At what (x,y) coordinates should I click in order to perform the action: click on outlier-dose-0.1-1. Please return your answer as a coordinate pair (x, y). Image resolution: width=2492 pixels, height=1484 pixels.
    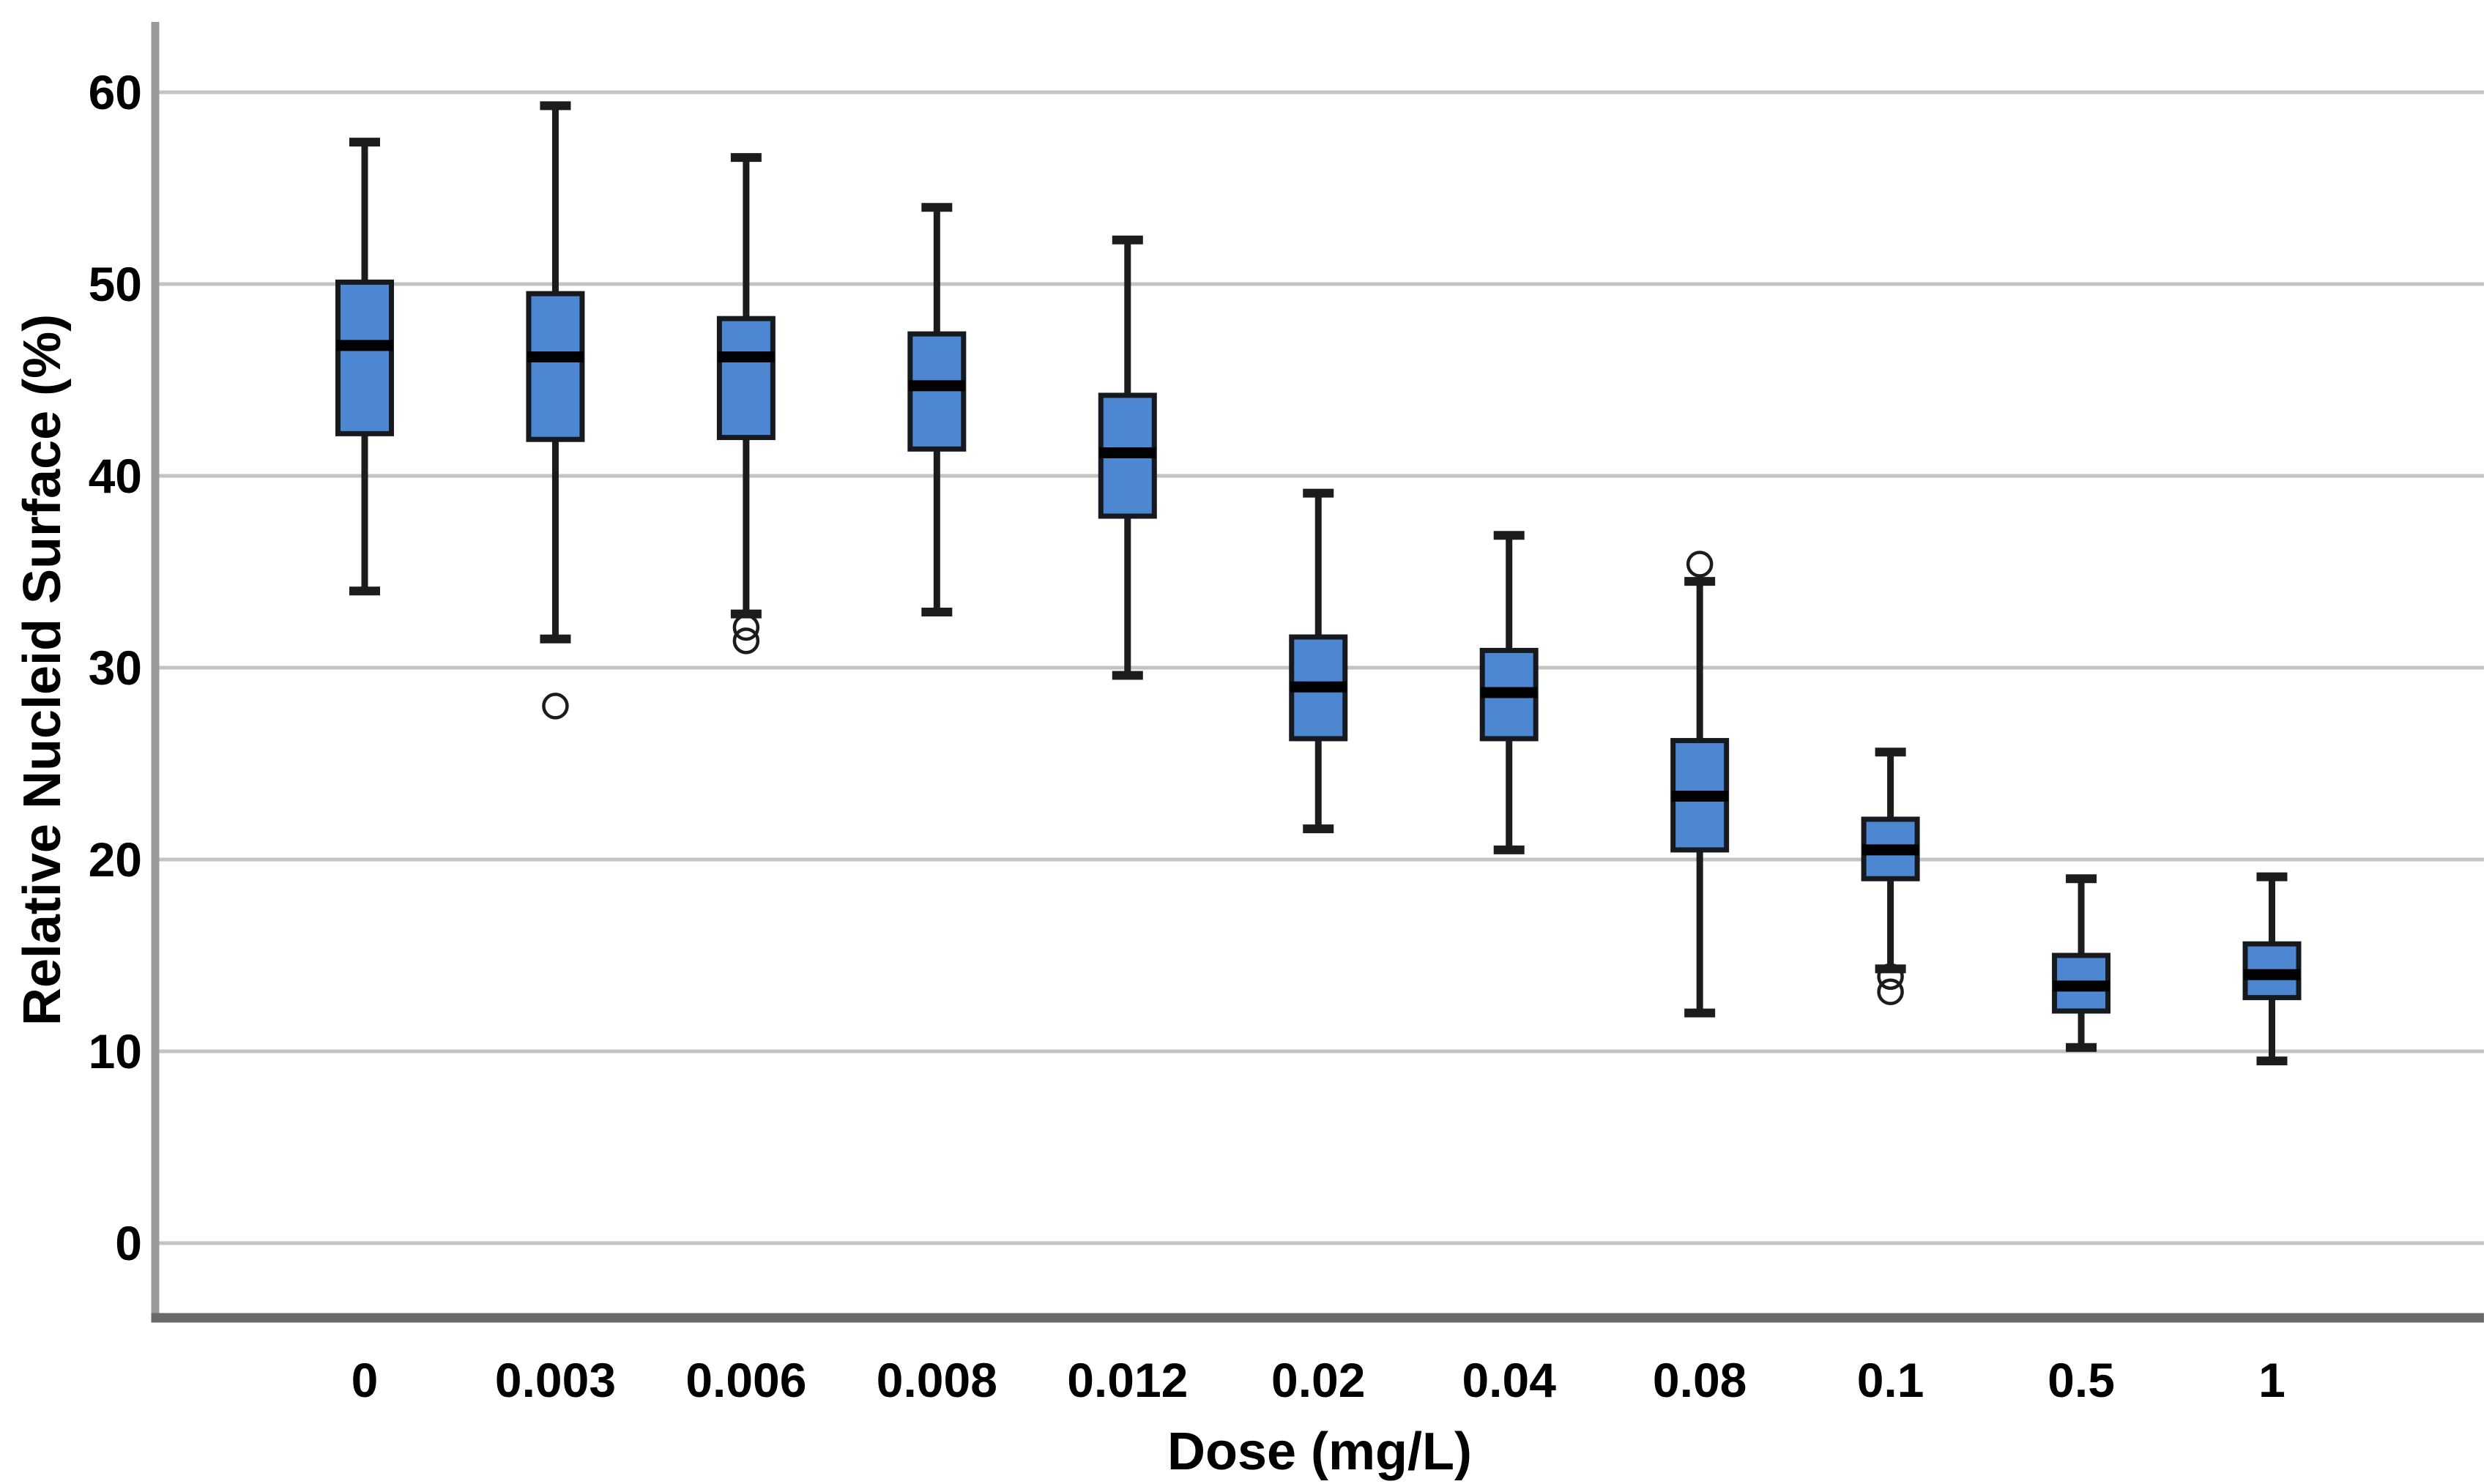
    Looking at the image, I should click on (1890, 992).